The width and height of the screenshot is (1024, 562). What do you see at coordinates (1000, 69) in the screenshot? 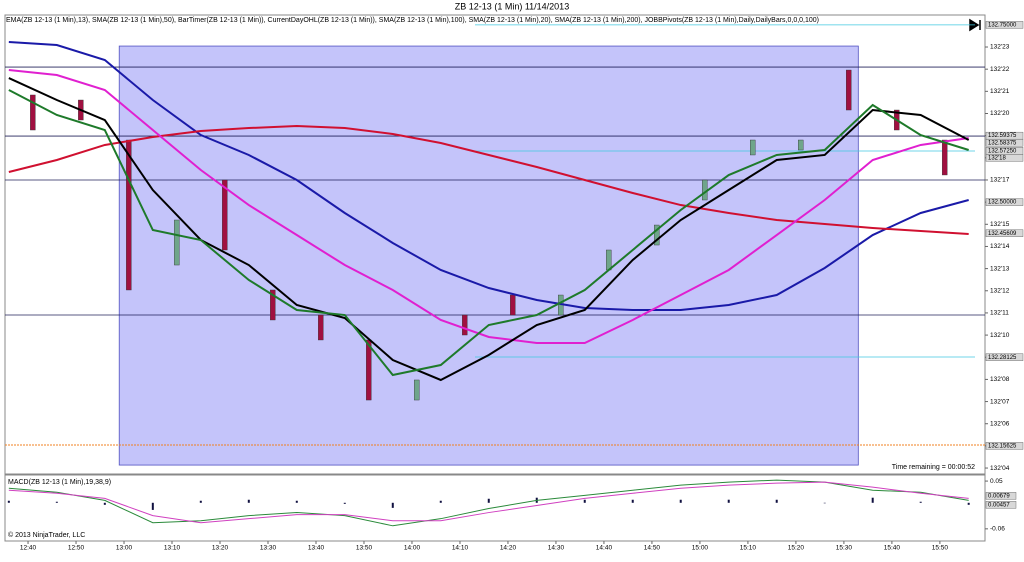
I see `y-tick-label: 132'22` at bounding box center [1000, 69].